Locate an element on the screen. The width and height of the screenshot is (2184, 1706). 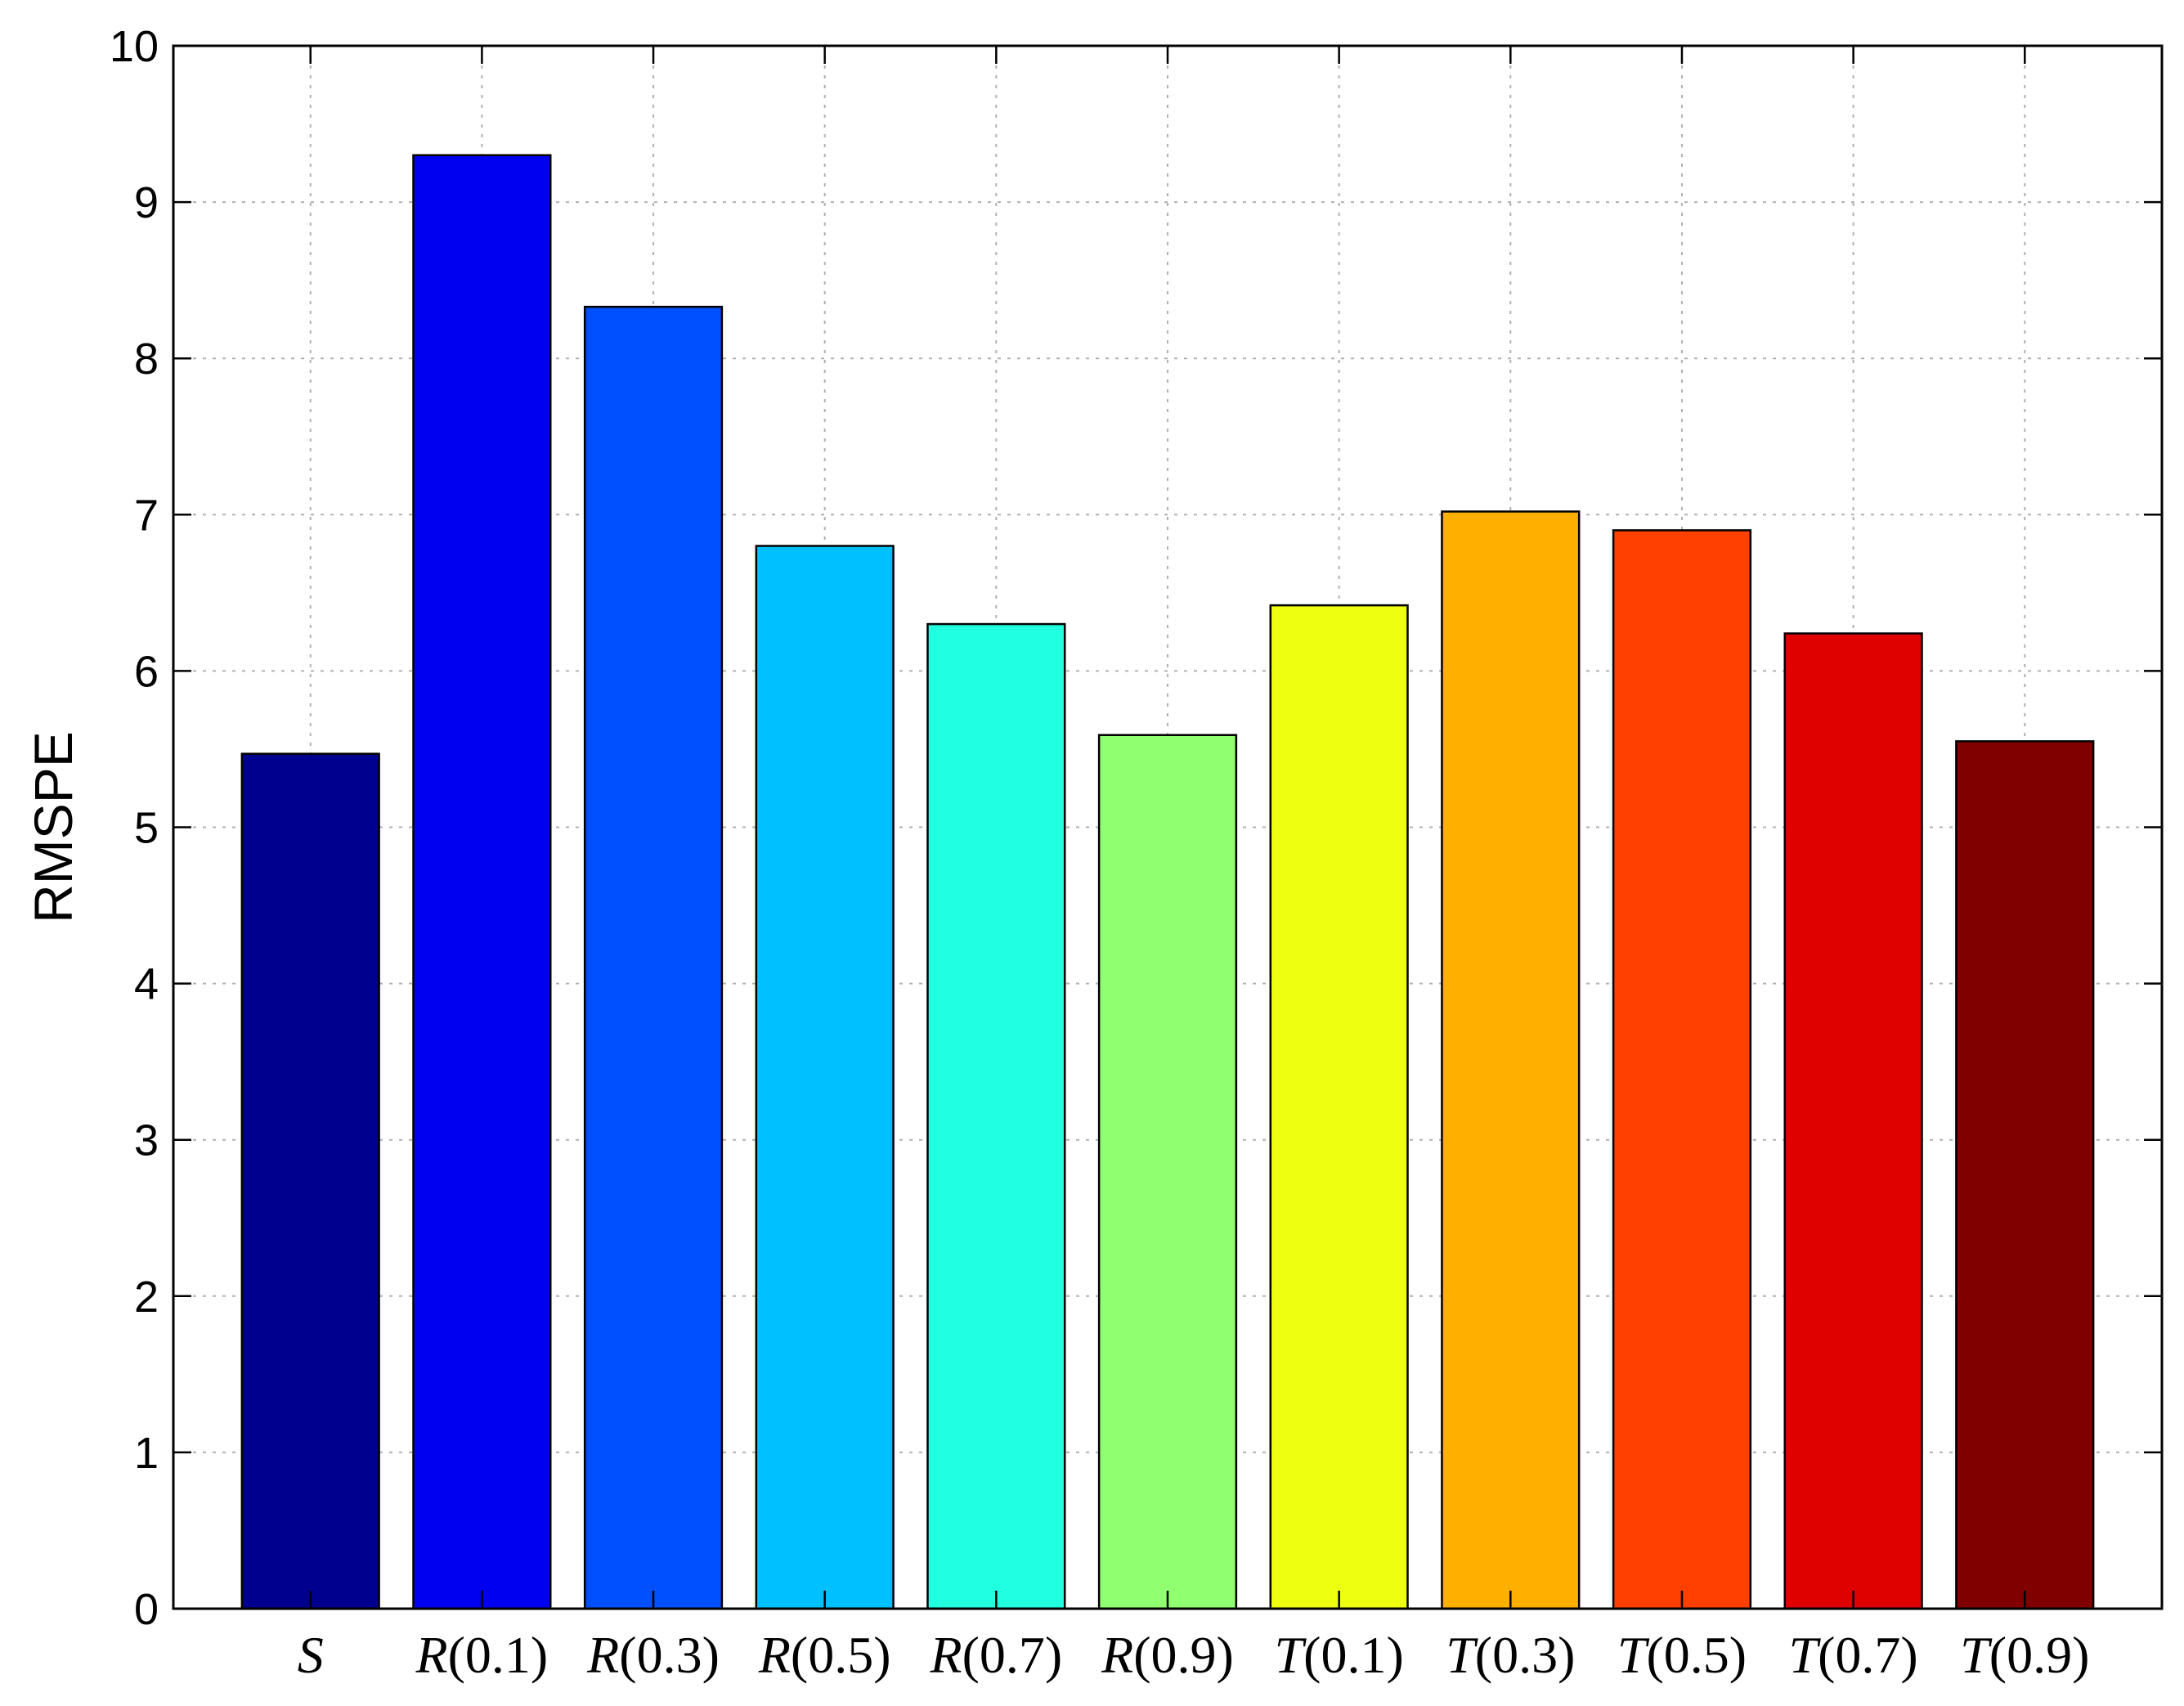
x-tick-label: T(0.3) is located at coordinates (1511, 1655).